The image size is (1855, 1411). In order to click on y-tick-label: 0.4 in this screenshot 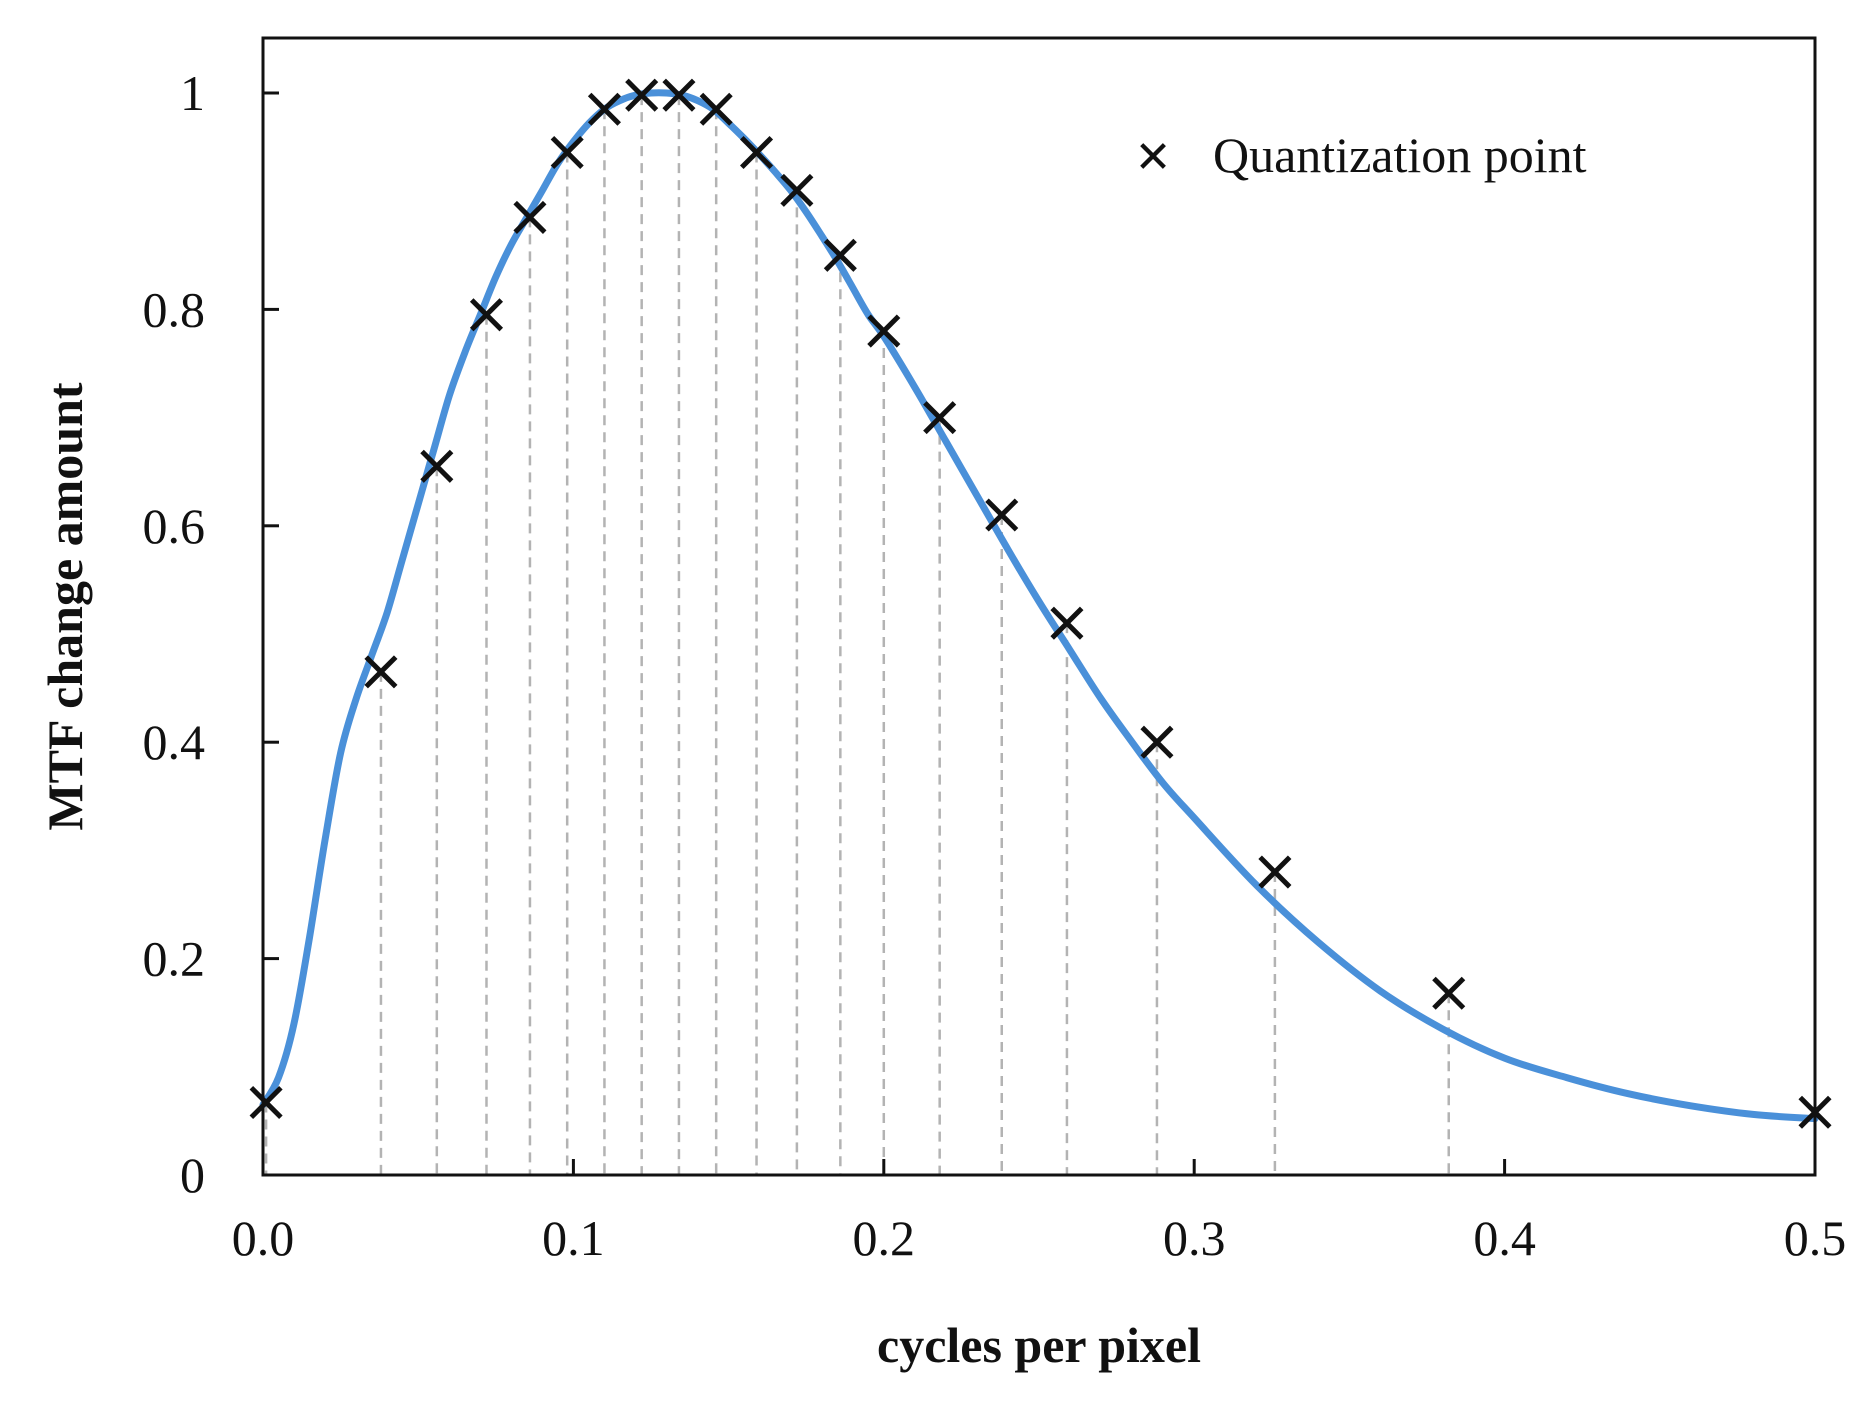, I will do `click(174, 742)`.